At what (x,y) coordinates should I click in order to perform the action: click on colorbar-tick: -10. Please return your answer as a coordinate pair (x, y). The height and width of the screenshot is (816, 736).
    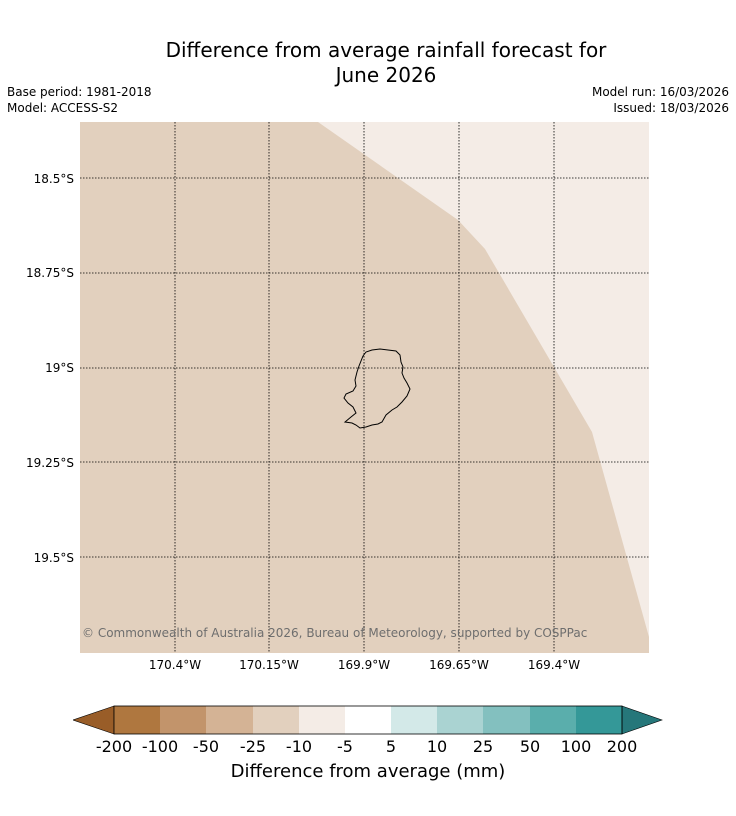
    Looking at the image, I should click on (299, 746).